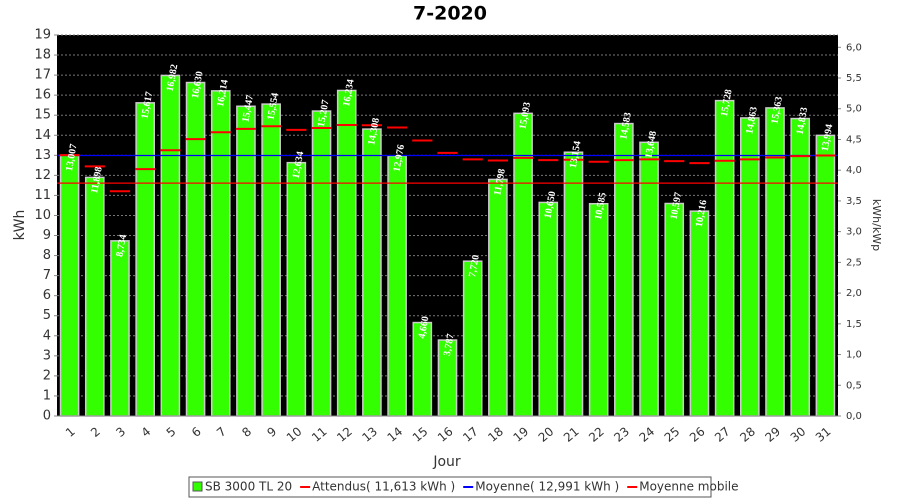  Describe the element at coordinates (547, 487) in the screenshot. I see `legend-label: Moyenne( 12,991 kWh )` at that location.